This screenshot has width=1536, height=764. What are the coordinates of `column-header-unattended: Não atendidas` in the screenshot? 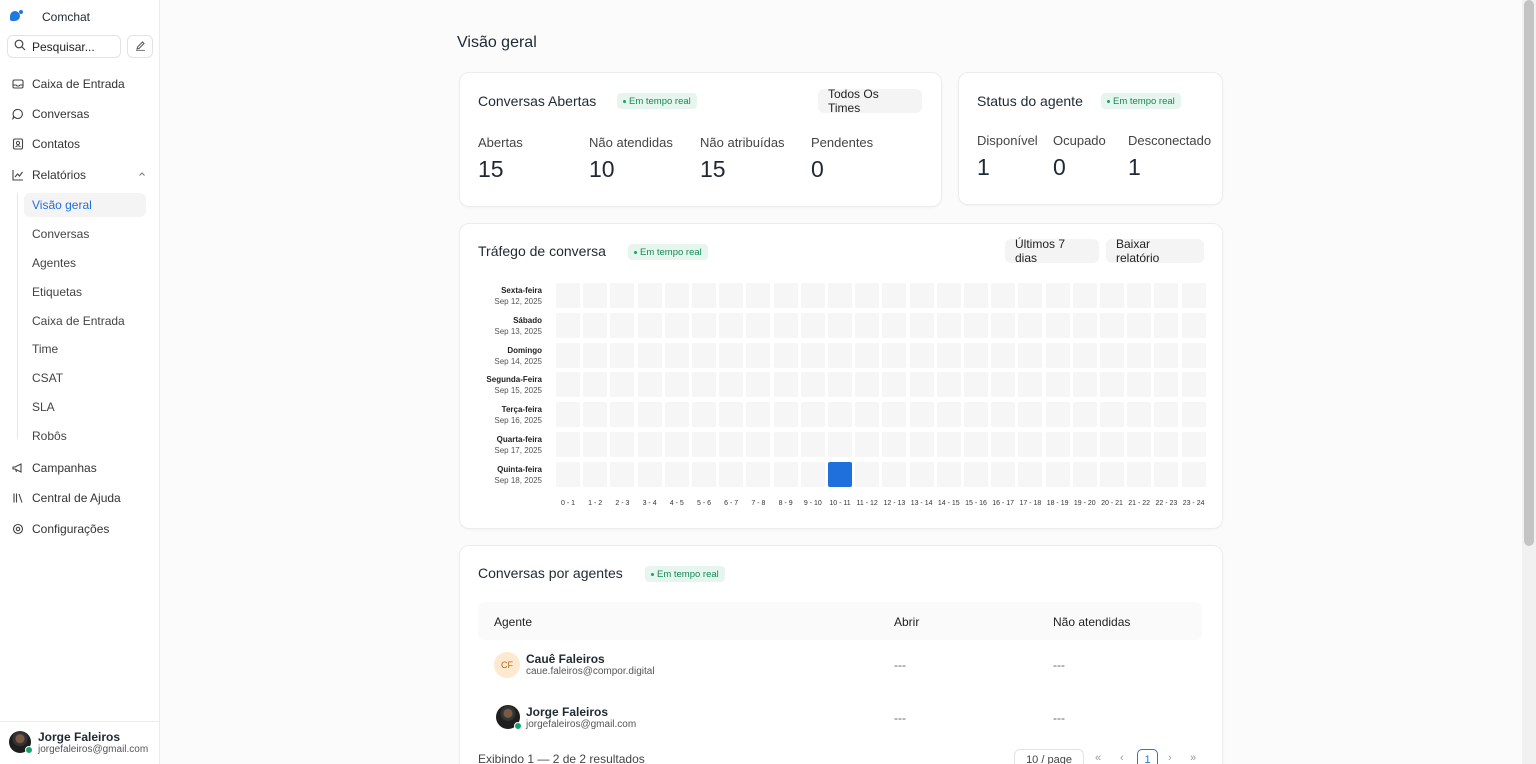 It's located at (1092, 622).